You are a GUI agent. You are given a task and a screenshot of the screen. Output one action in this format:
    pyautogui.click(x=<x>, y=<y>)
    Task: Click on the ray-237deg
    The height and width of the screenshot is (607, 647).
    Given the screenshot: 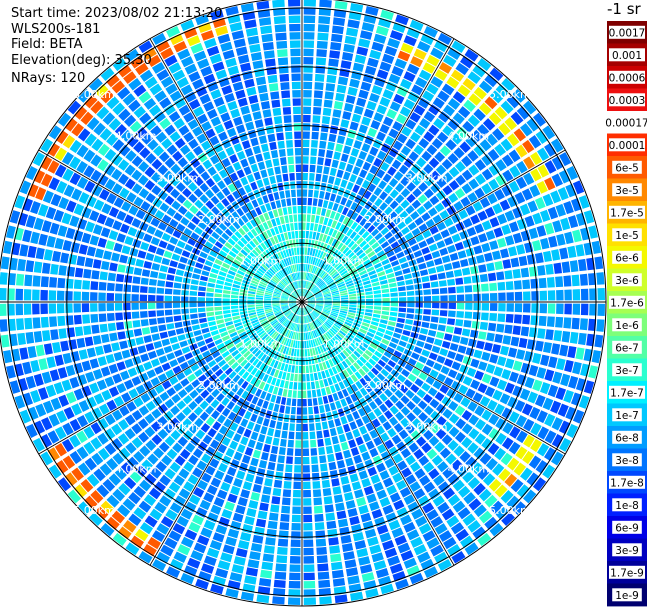 What is the action you would take?
    pyautogui.click(x=168, y=385)
    